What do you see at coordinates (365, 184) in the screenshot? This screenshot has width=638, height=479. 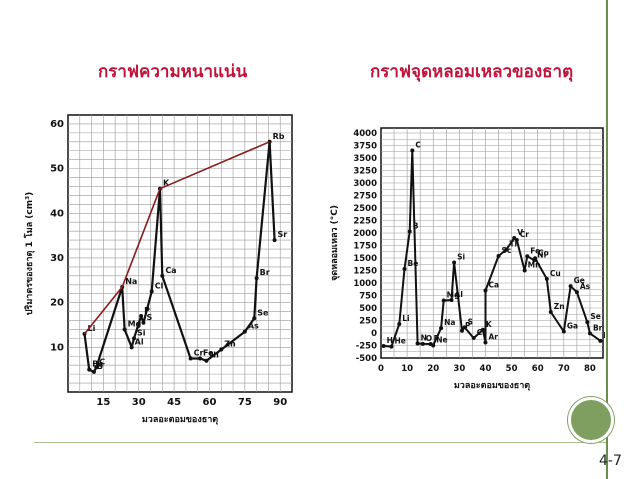 I see `y-tick-label: 3000` at bounding box center [365, 184].